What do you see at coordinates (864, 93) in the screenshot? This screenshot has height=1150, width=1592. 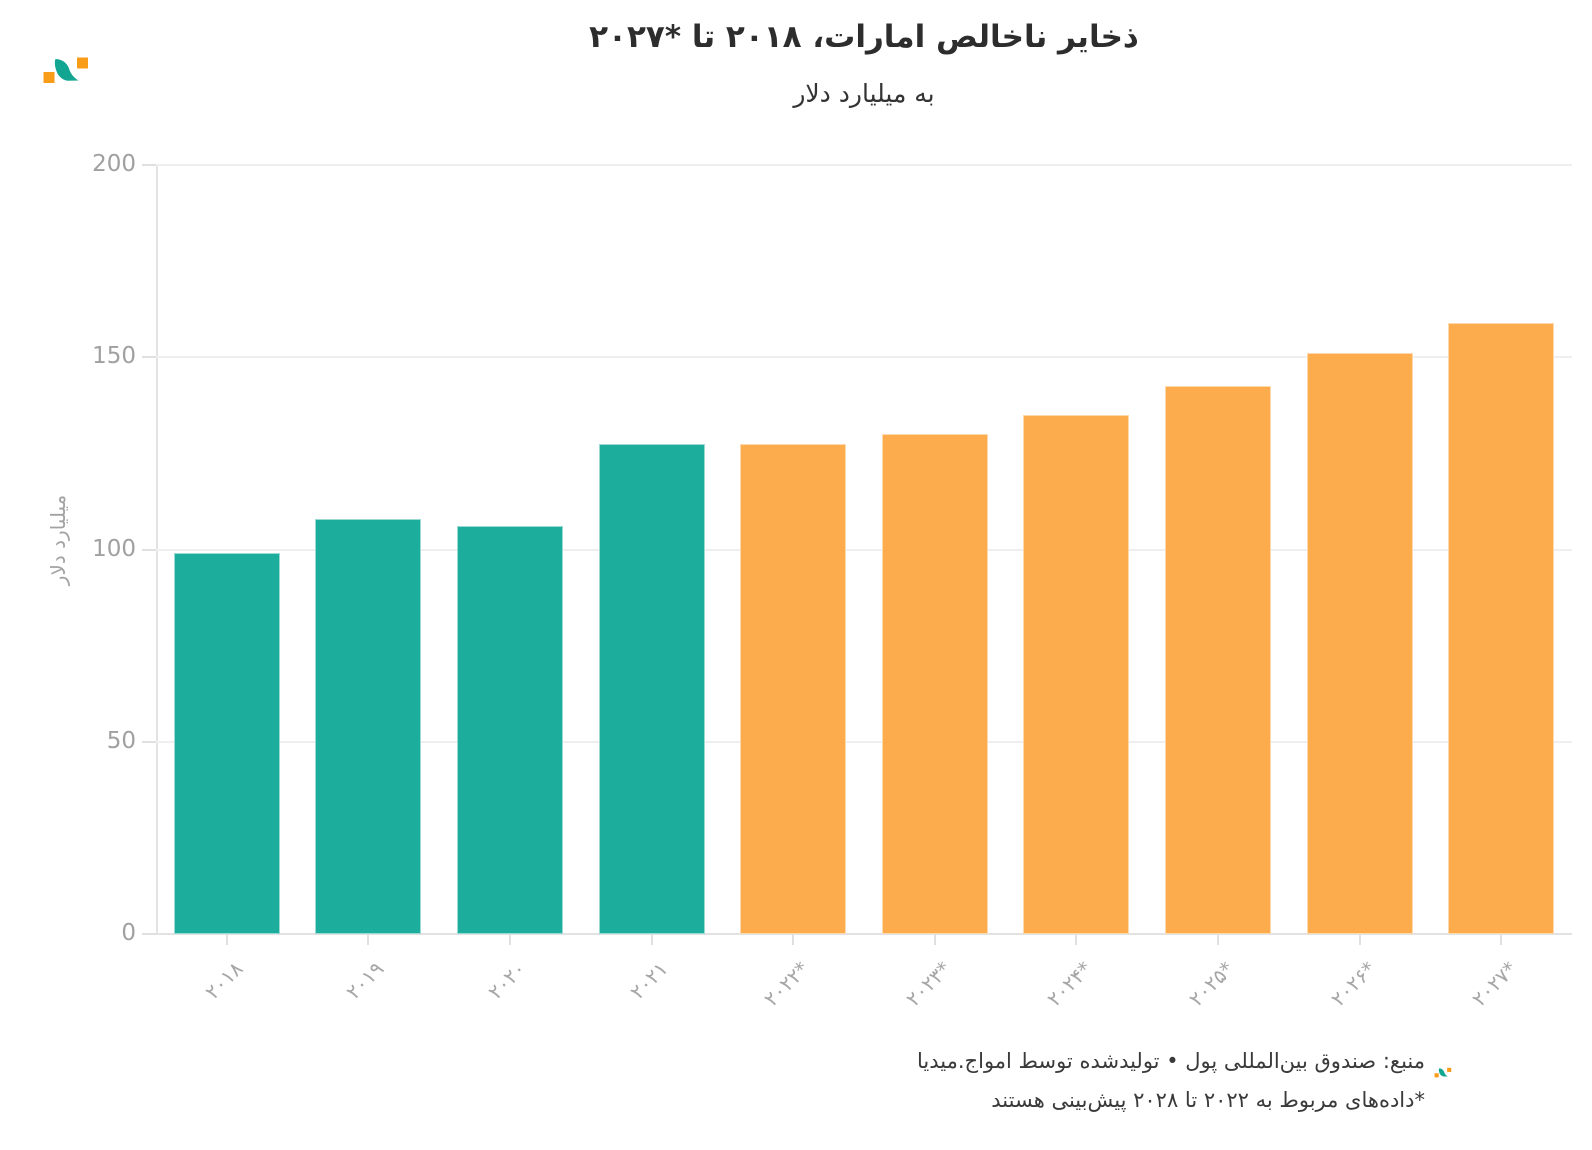 I see `chart-subtitle: به میلیارد دلار` at bounding box center [864, 93].